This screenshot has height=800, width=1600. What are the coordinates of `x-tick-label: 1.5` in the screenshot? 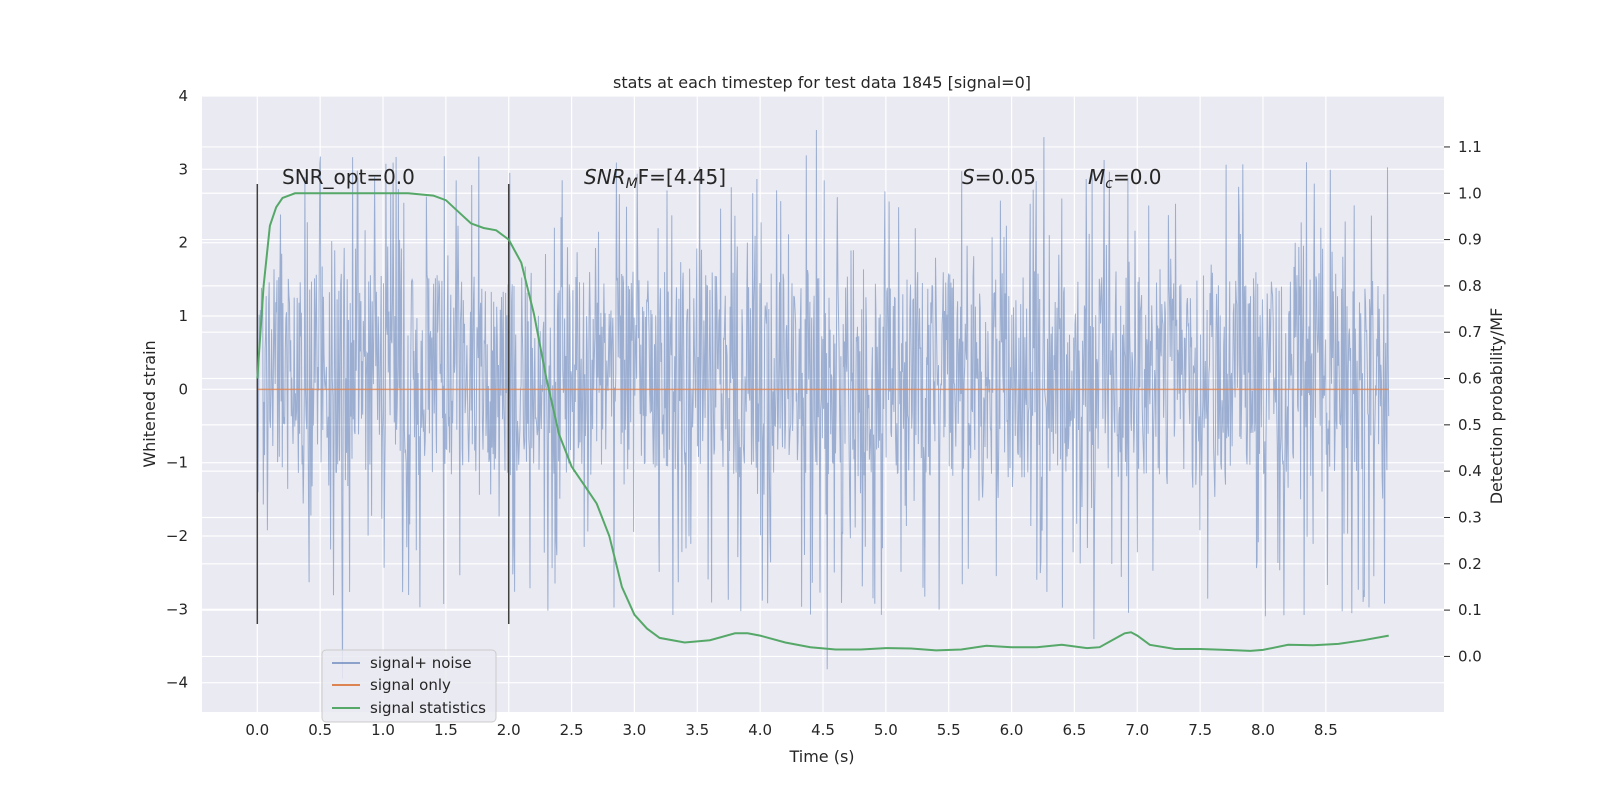 It's located at (446, 730).